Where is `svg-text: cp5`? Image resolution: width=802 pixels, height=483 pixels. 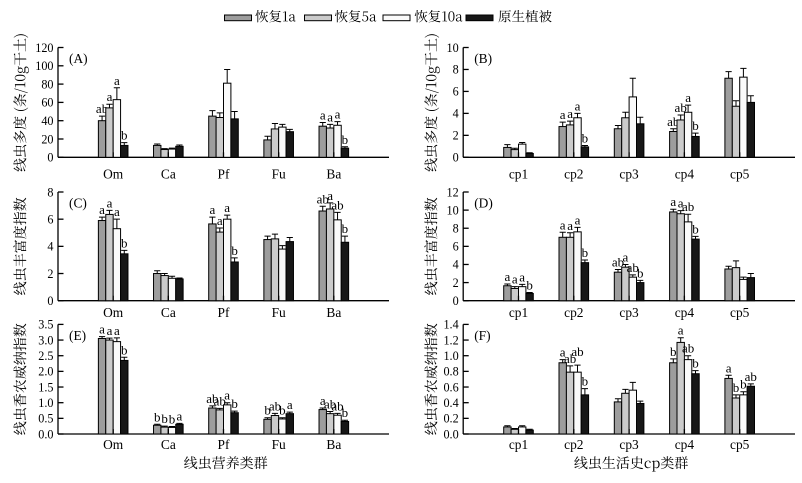 svg-text: cp5 is located at coordinates (740, 312).